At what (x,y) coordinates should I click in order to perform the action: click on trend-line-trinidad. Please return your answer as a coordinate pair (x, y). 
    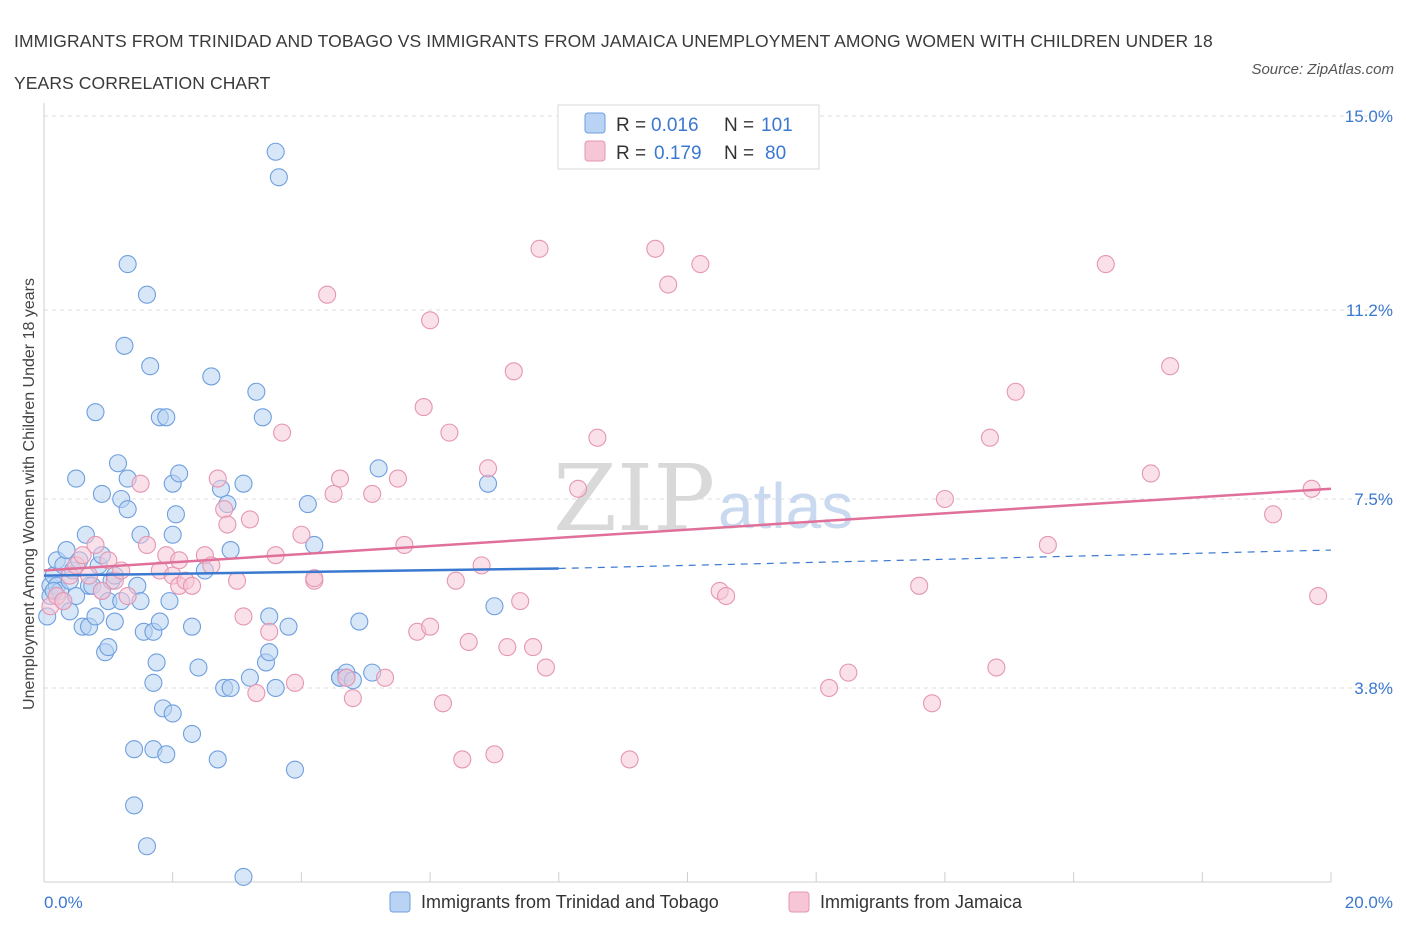
    Looking at the image, I should click on (301, 572).